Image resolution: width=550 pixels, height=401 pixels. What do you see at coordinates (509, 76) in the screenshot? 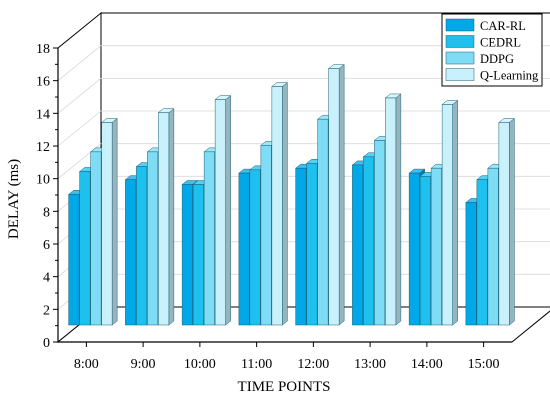
I see `legend-label: Q-Learning` at bounding box center [509, 76].